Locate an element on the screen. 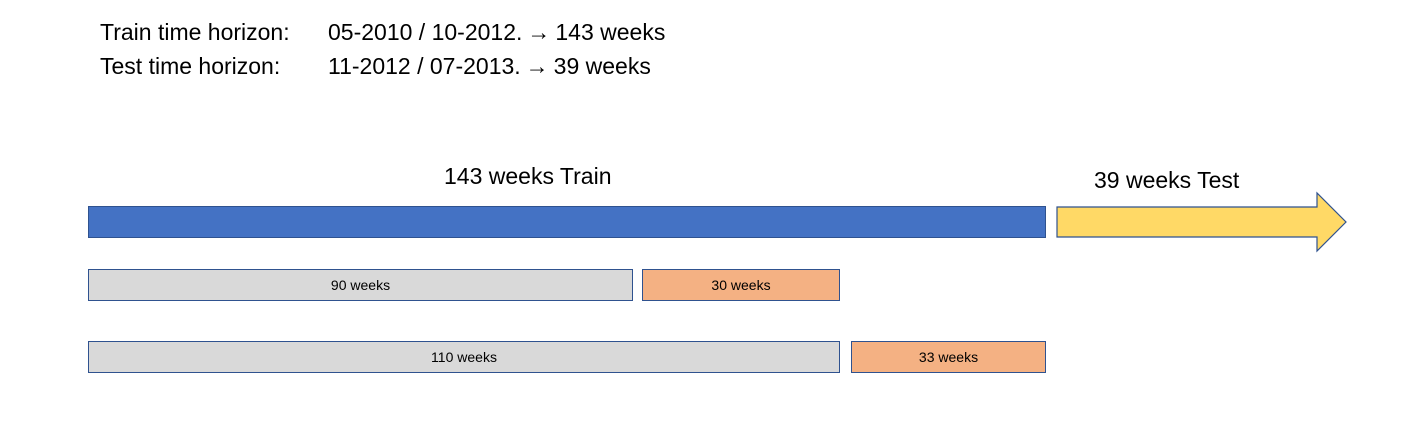 The height and width of the screenshot is (428, 1404). split-1-validation-segment: 30 weeks is located at coordinates (741, 285).